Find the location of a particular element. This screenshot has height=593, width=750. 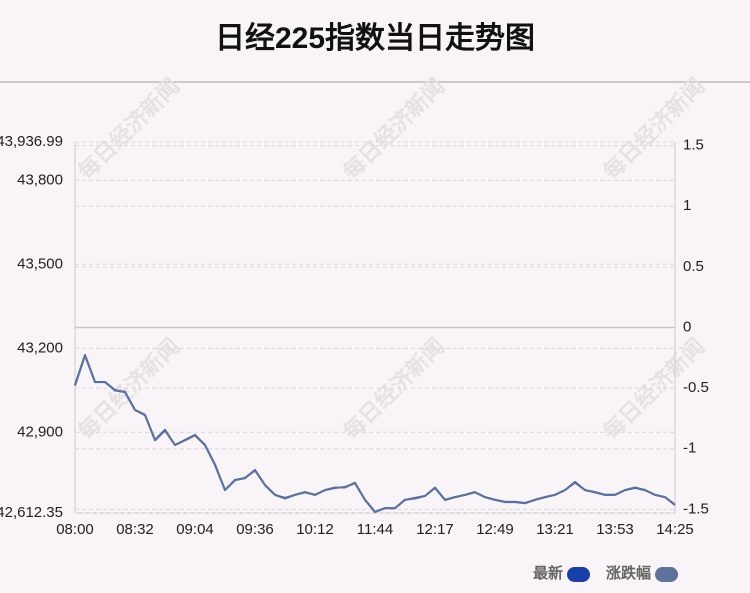

x-tick-label: 11:44 is located at coordinates (375, 529).